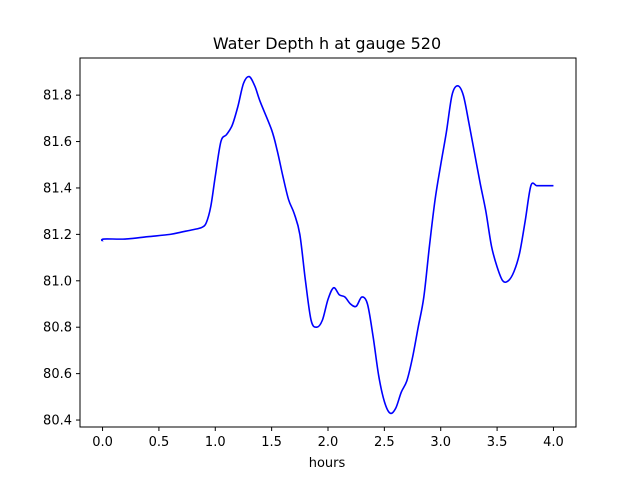 Image resolution: width=640 pixels, height=480 pixels. Describe the element at coordinates (57, 421) in the screenshot. I see `y-tick-label: 80.4` at that location.